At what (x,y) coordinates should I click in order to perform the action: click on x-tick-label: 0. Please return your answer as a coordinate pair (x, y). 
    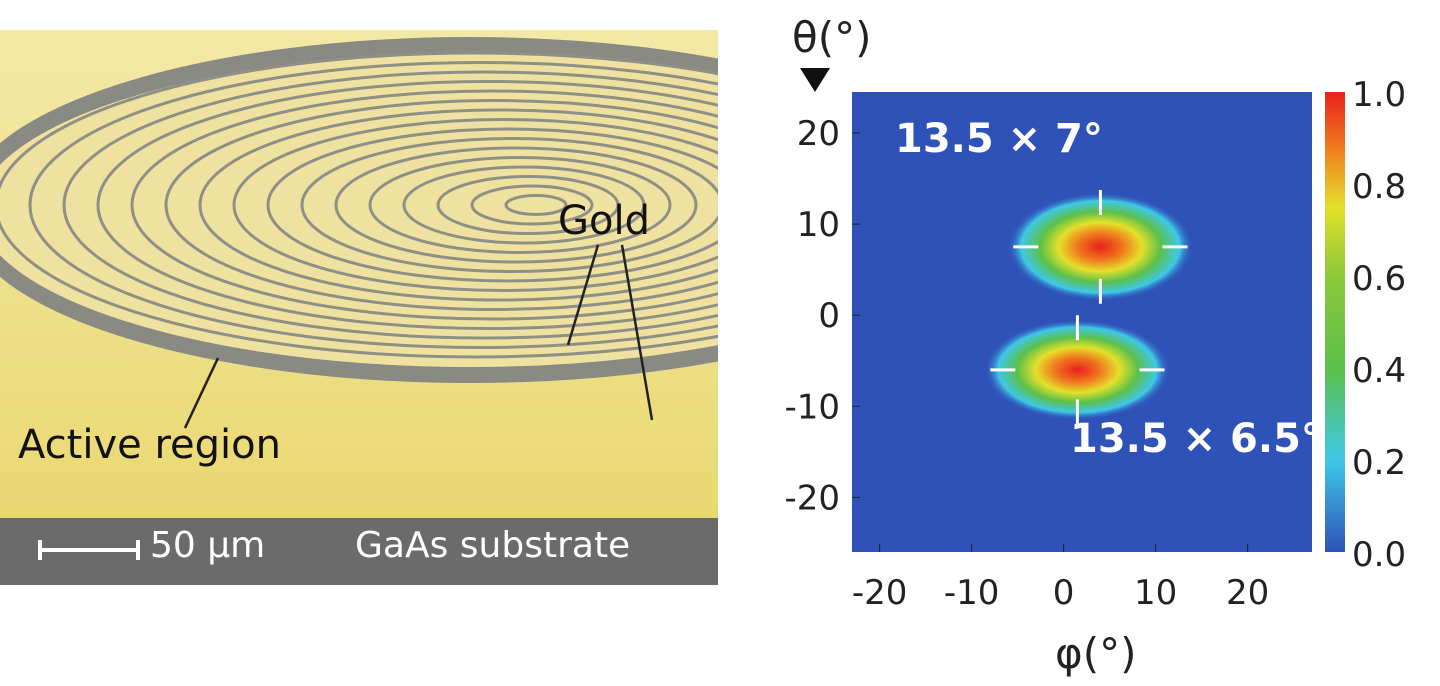
    Looking at the image, I should click on (1064, 593).